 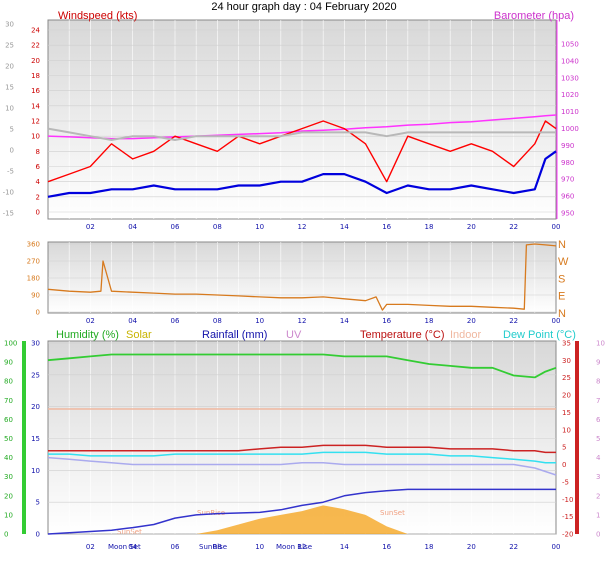 What do you see at coordinates (302, 466) in the screenshot?
I see `uv-series` at bounding box center [302, 466].